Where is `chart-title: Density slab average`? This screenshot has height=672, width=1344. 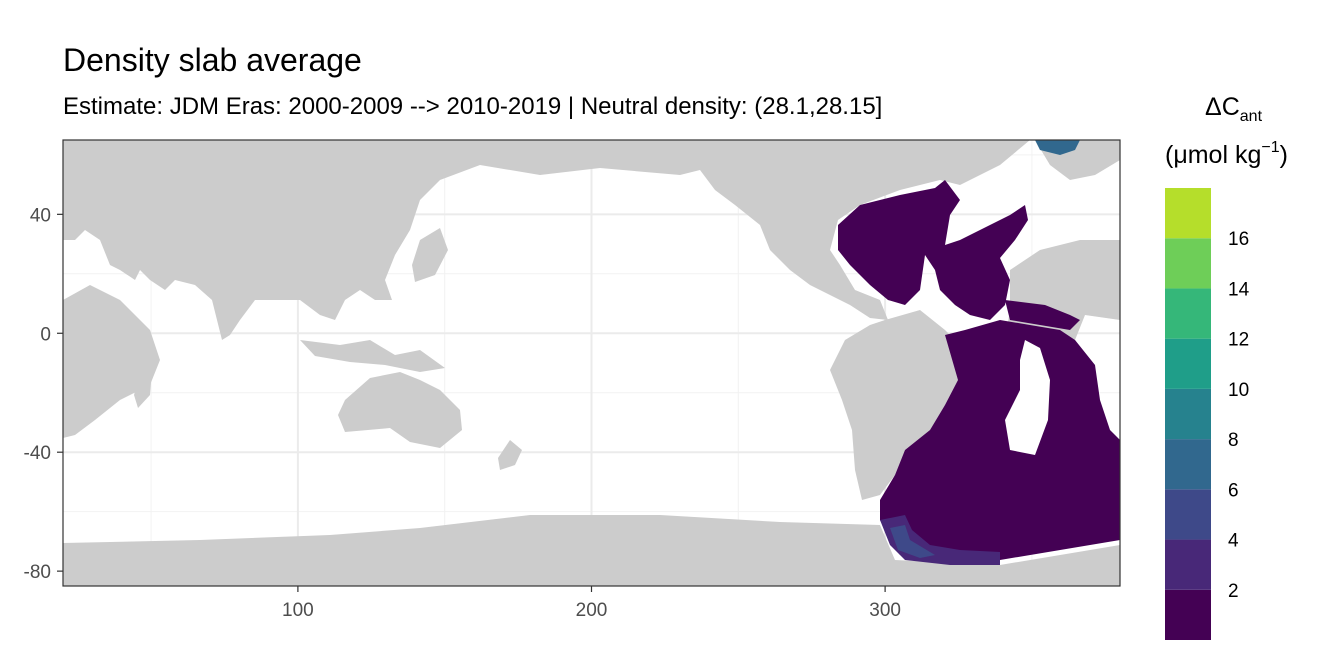 chart-title: Density slab average is located at coordinates (212, 60).